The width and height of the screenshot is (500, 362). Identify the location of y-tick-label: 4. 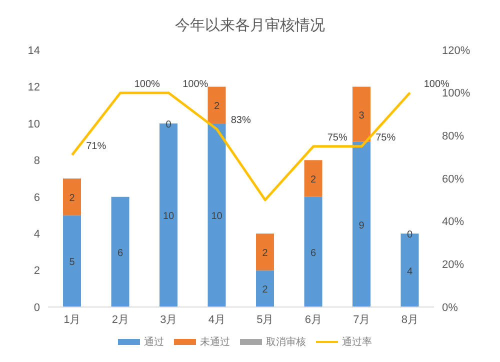
(37, 234).